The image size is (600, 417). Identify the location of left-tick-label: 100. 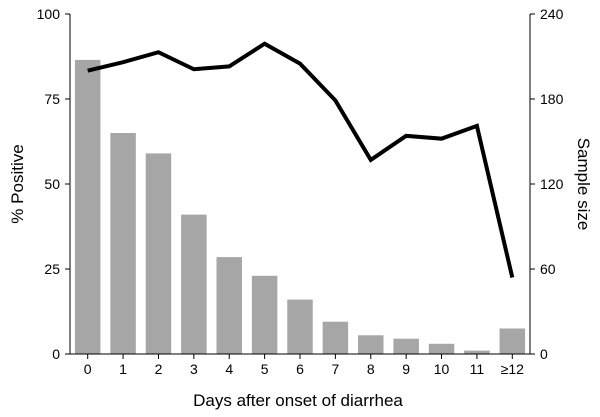
(49, 14).